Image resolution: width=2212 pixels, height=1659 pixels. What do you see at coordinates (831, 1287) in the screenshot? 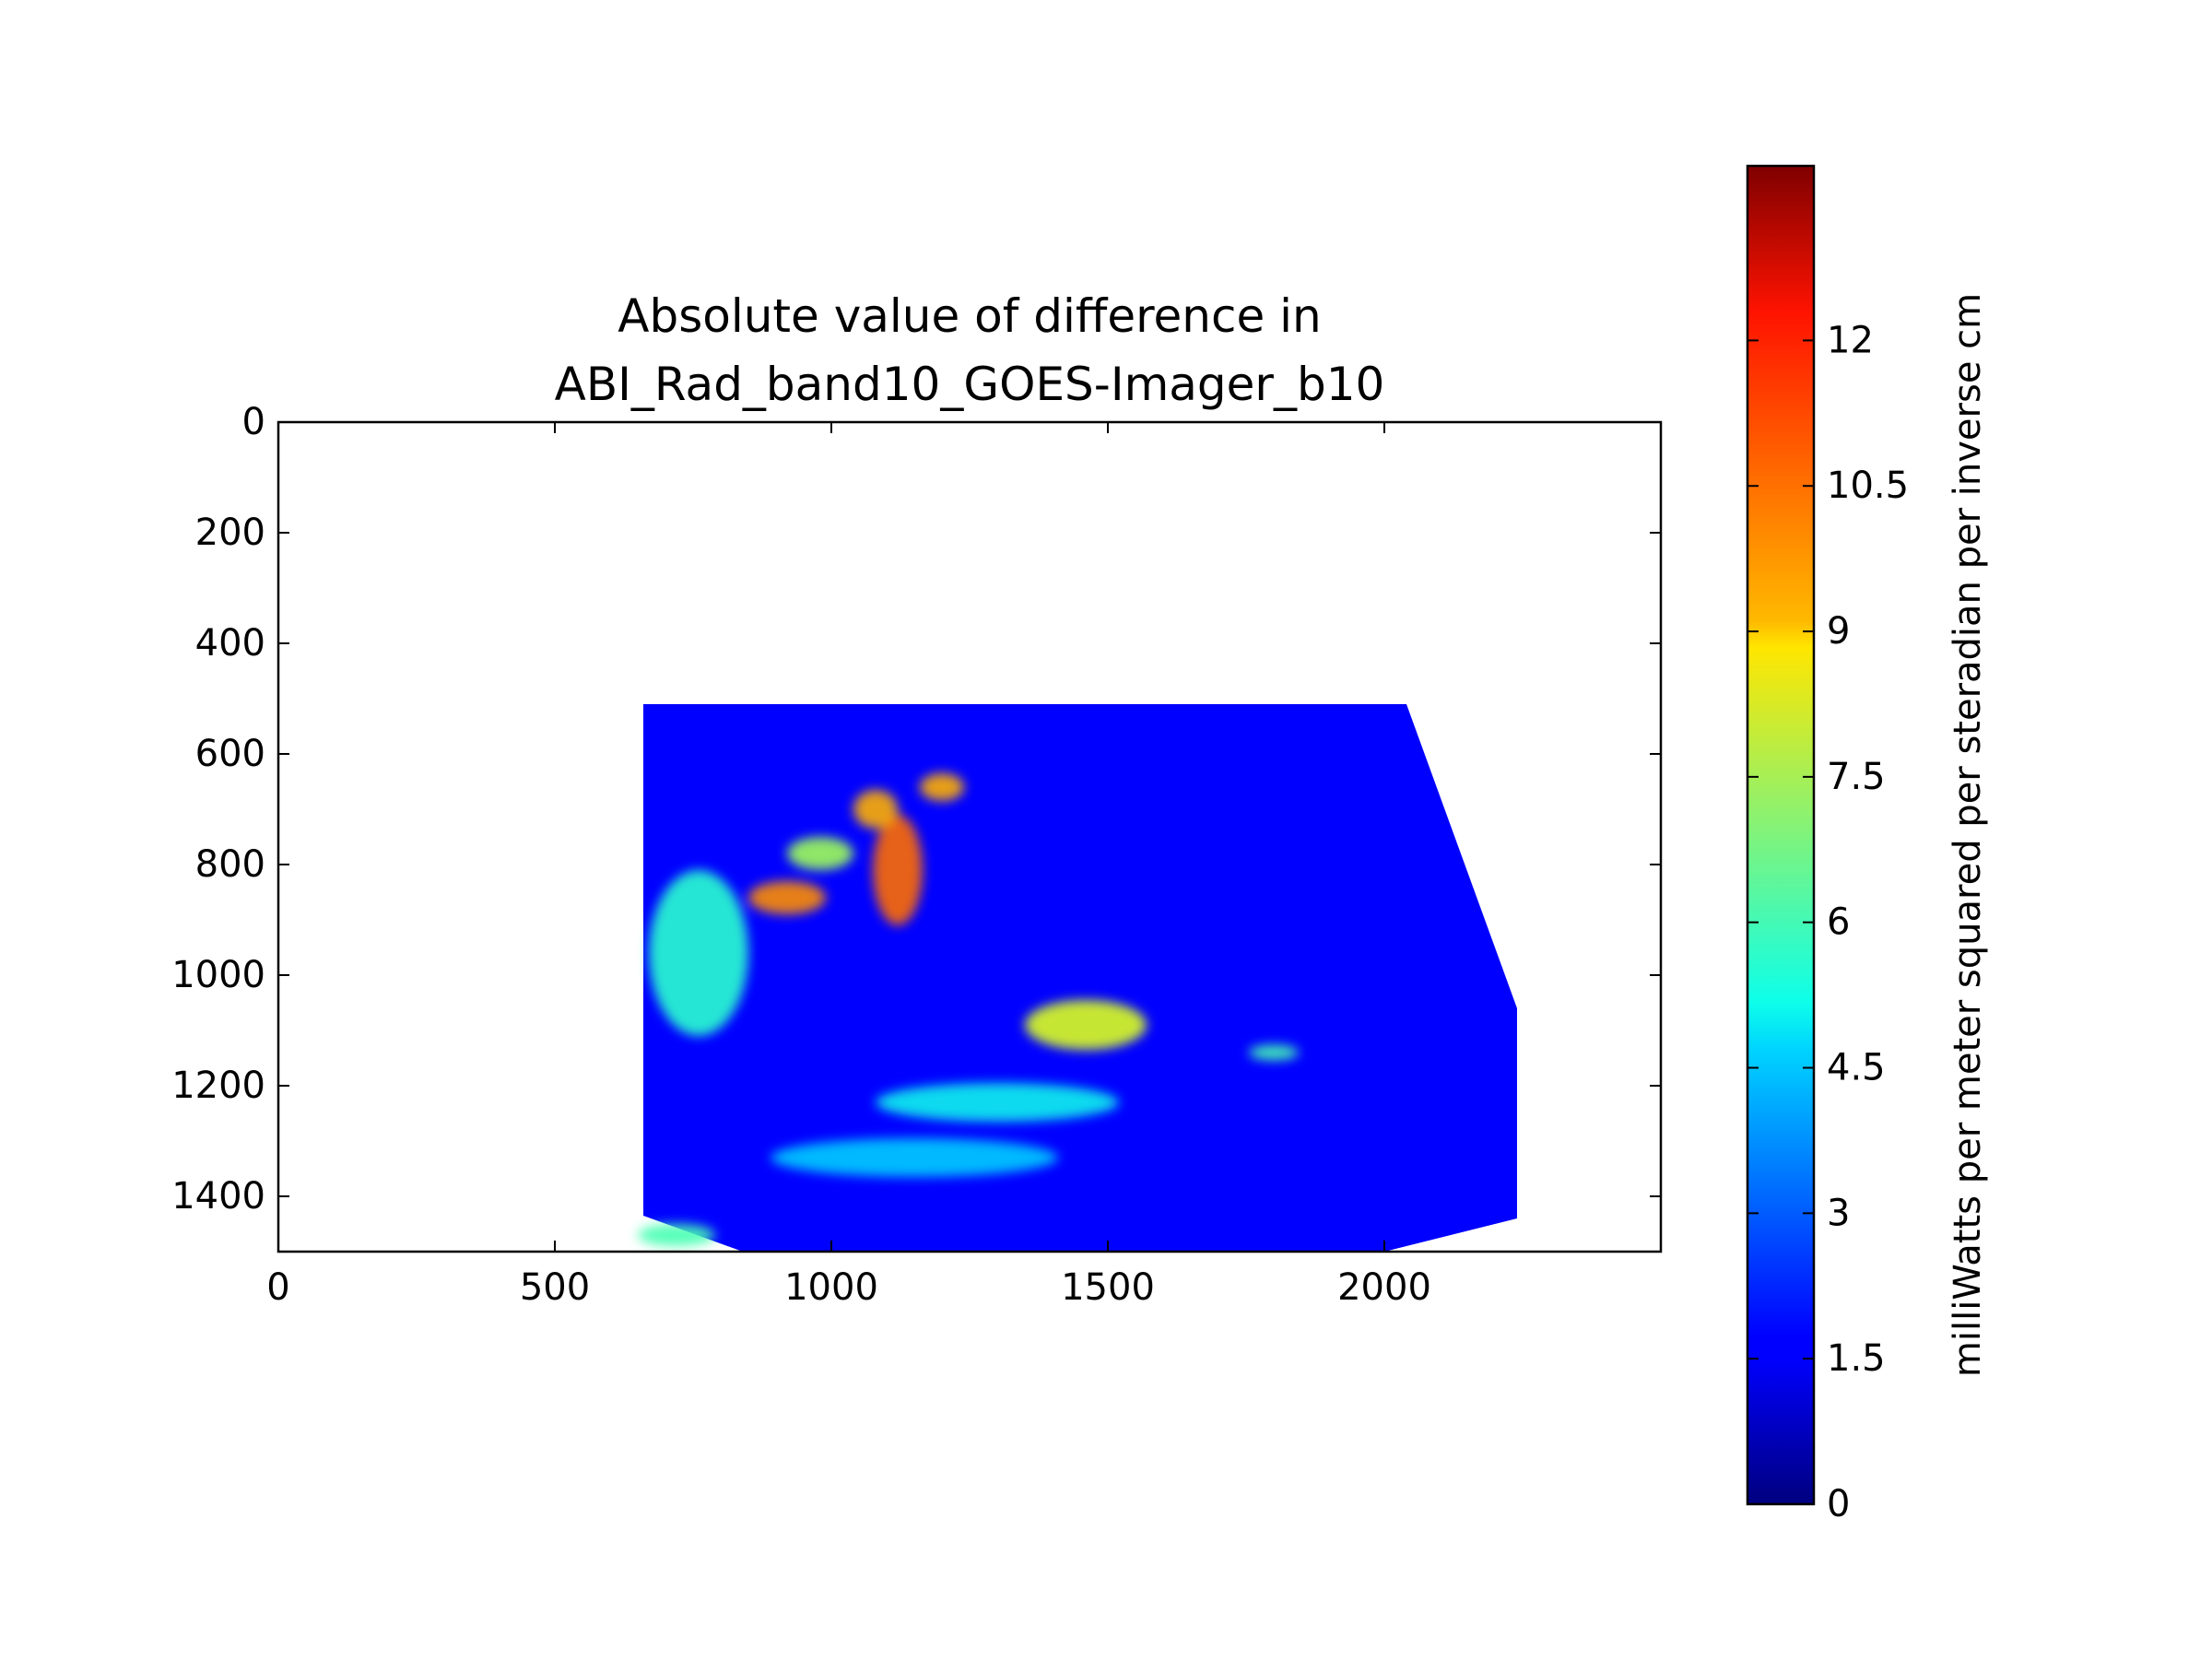
I see `x-tick-label: 1000` at bounding box center [831, 1287].